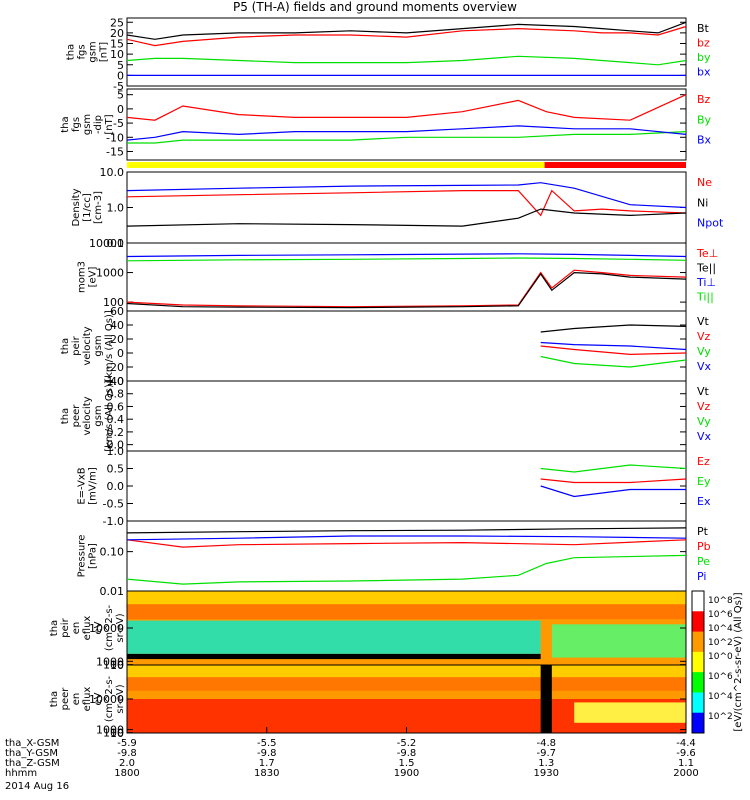 This screenshot has width=750, height=800. What do you see at coordinates (707, 253) in the screenshot?
I see `legend-label: Te⊥` at bounding box center [707, 253].